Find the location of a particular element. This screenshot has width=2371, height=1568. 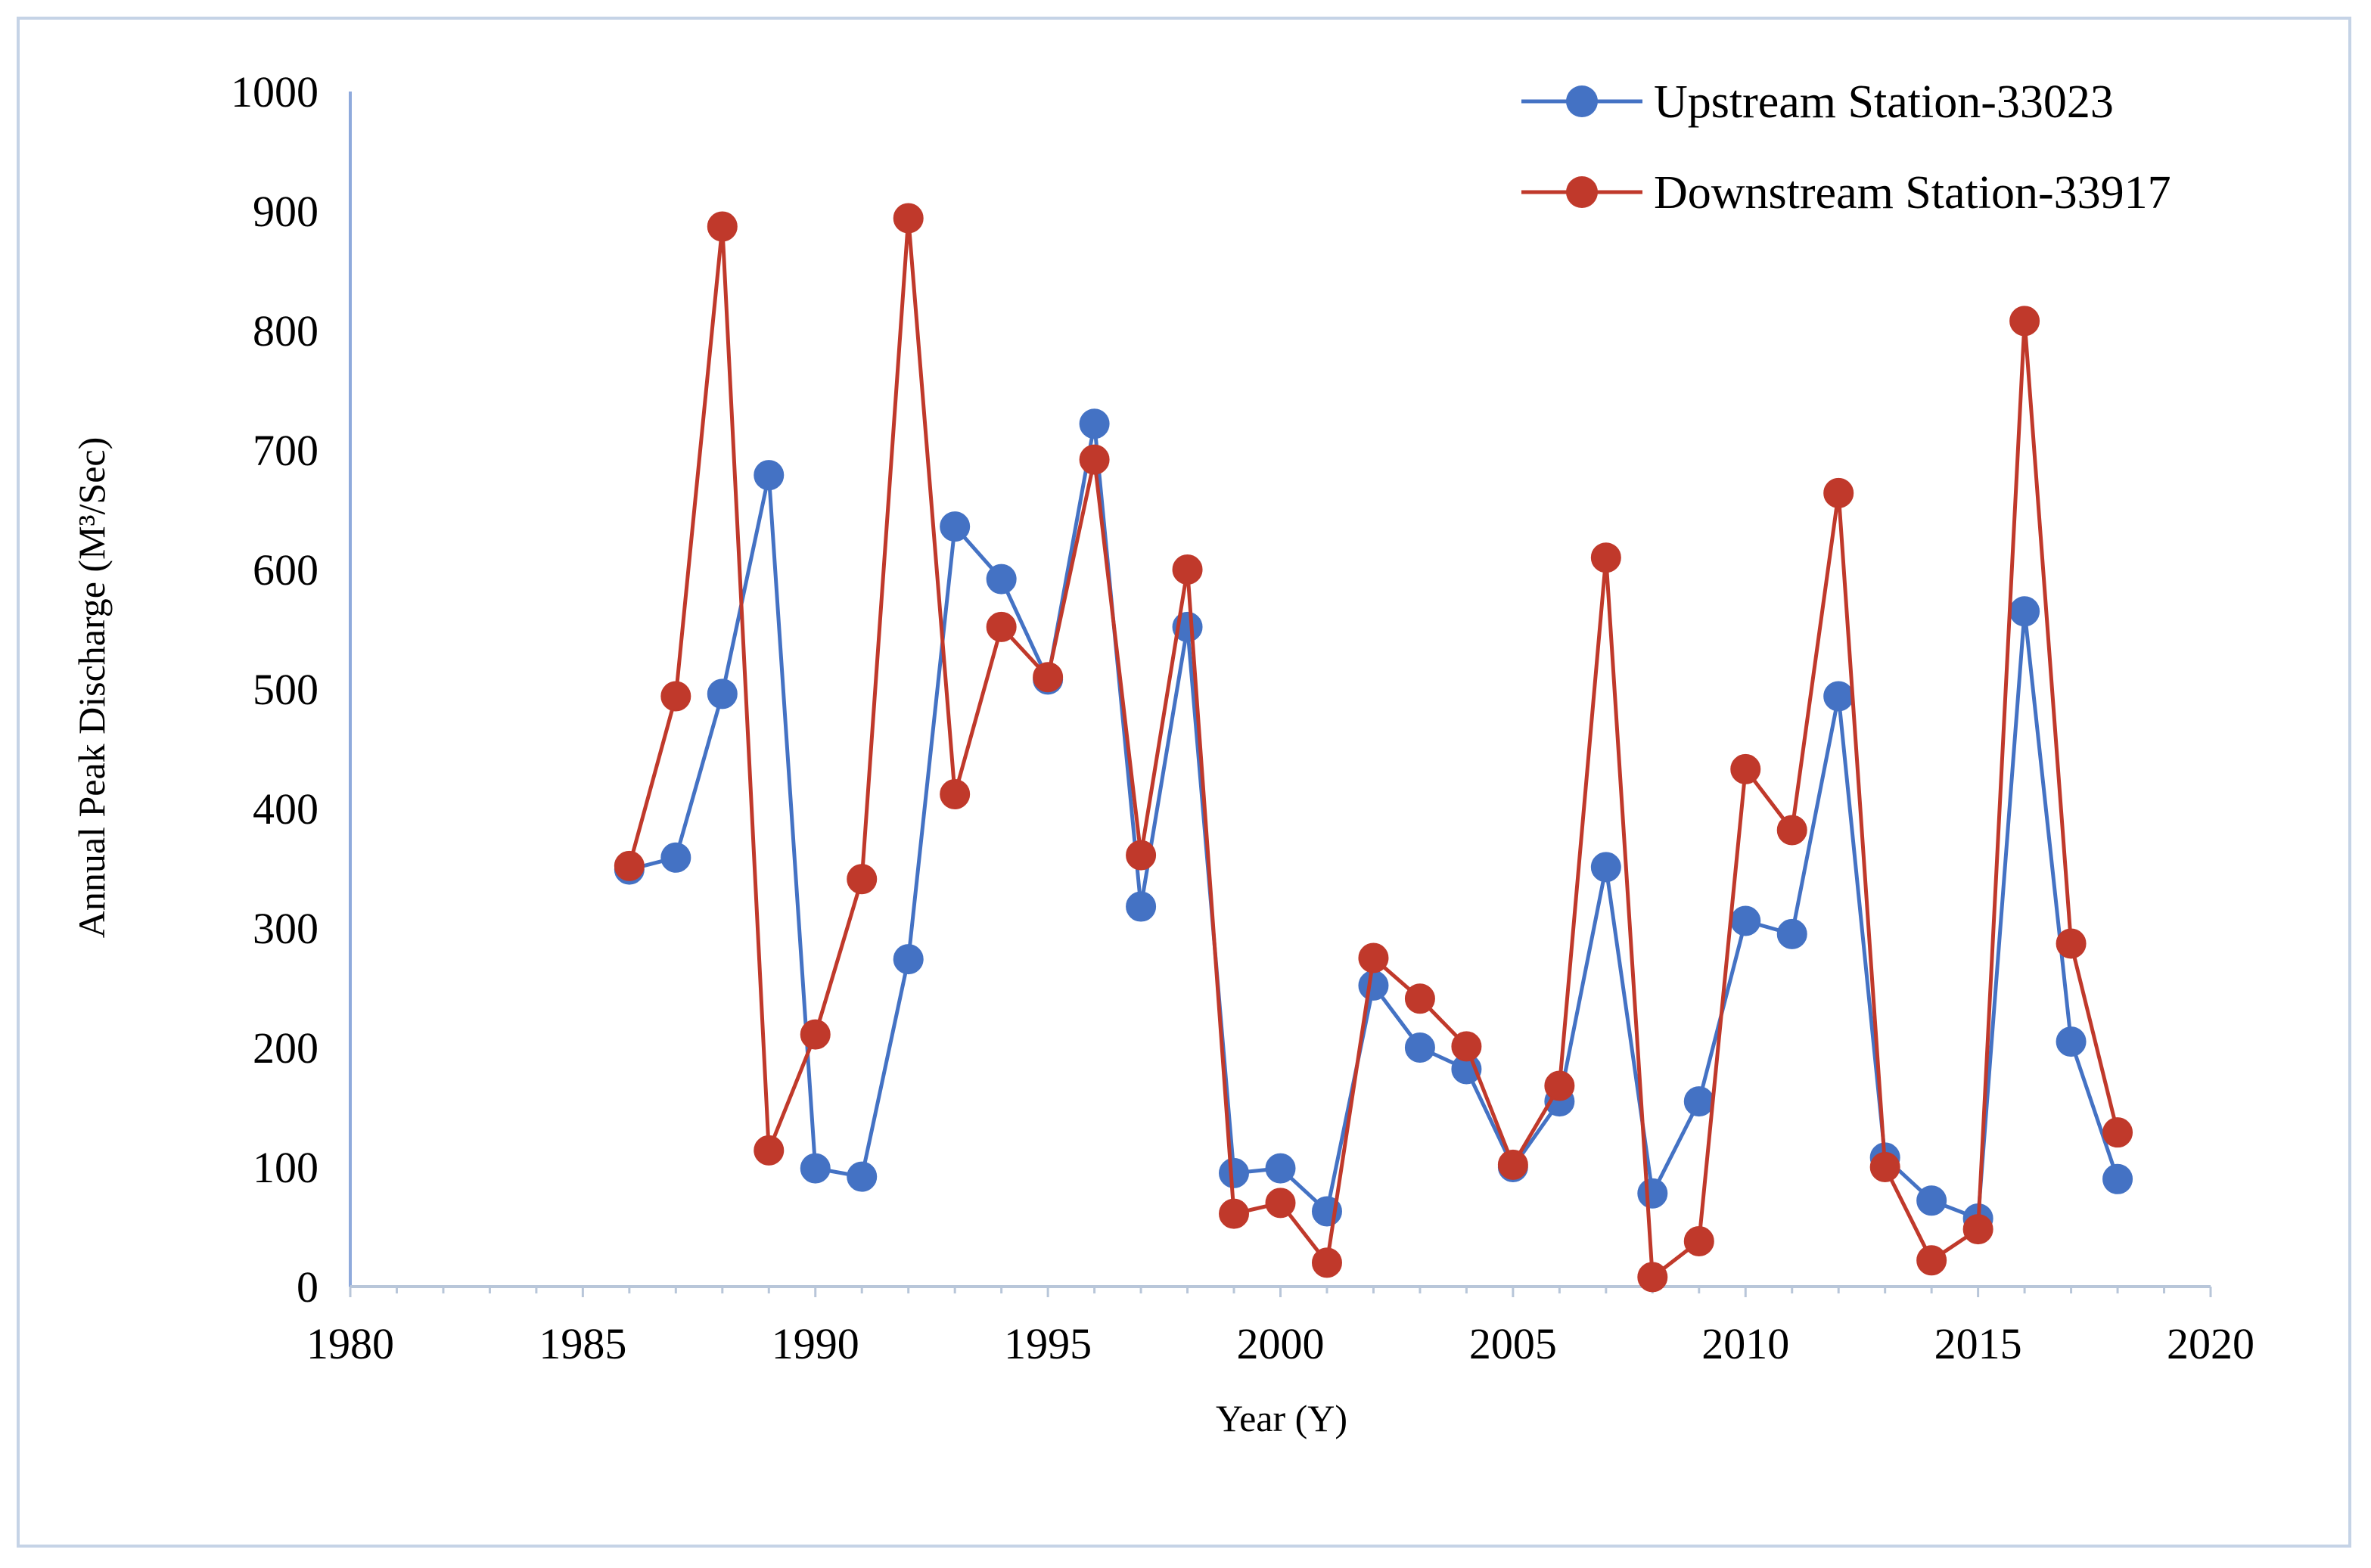

y-tick-label: 100 is located at coordinates (286, 1168).